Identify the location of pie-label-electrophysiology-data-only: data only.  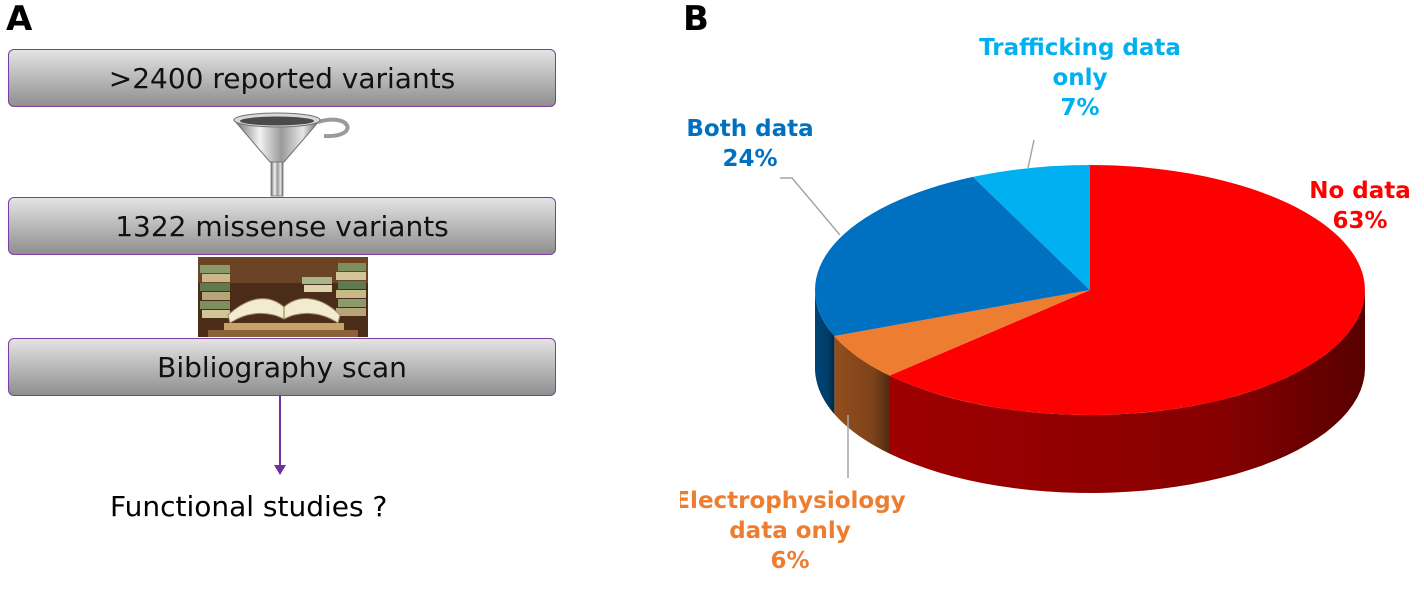
(790, 531).